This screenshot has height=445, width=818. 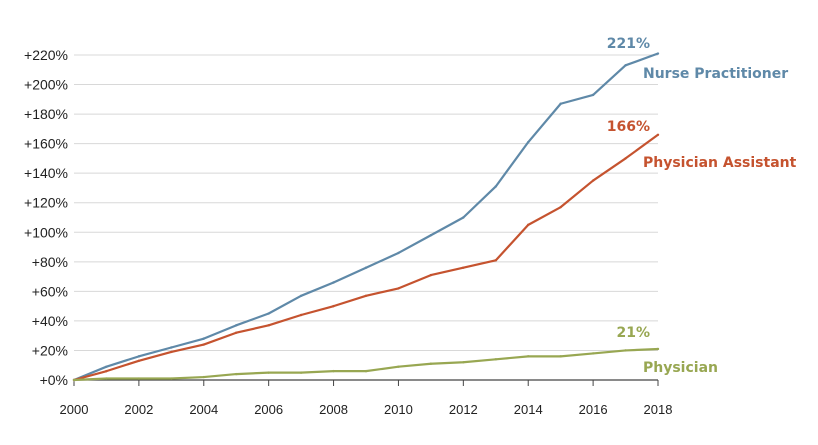 What do you see at coordinates (463, 409) in the screenshot?
I see `x-tick-label: 2012` at bounding box center [463, 409].